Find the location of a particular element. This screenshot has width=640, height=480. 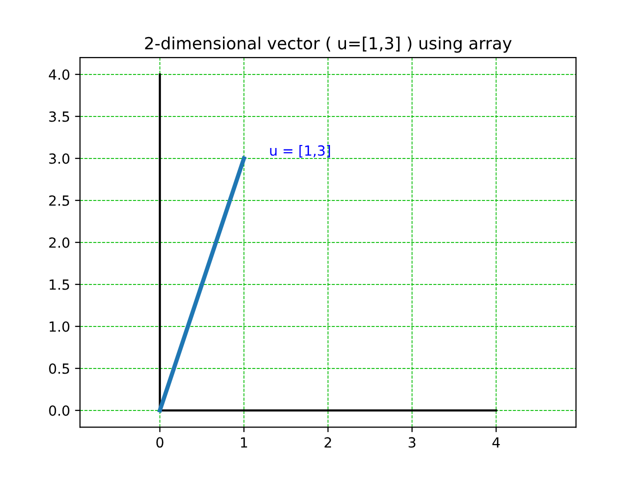

y-tick-label: 4.0 is located at coordinates (59, 74).